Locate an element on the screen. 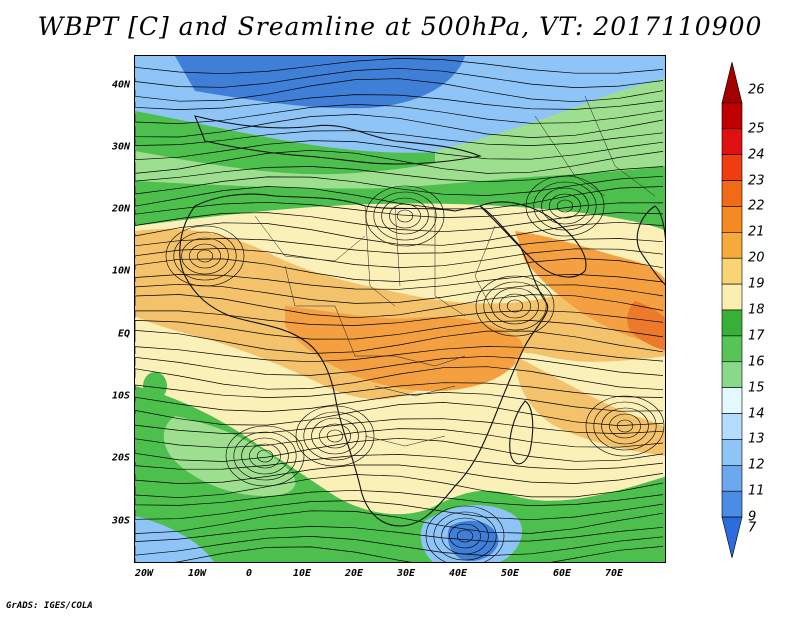 This screenshot has width=800, height=618. colorbar-level-label: 14 is located at coordinates (756, 414).